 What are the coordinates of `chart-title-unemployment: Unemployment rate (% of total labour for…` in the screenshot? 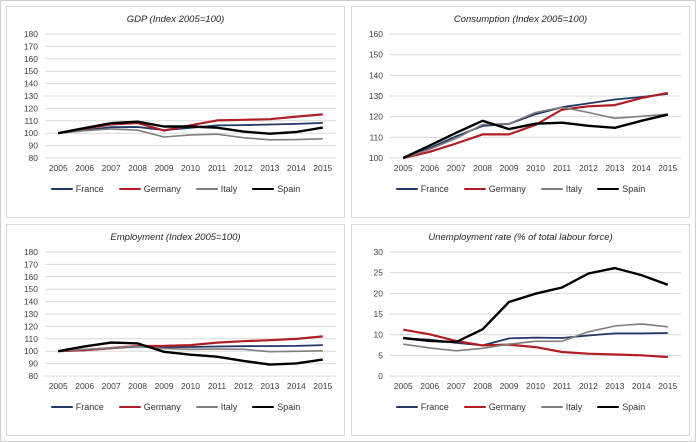 It's located at (520, 237).